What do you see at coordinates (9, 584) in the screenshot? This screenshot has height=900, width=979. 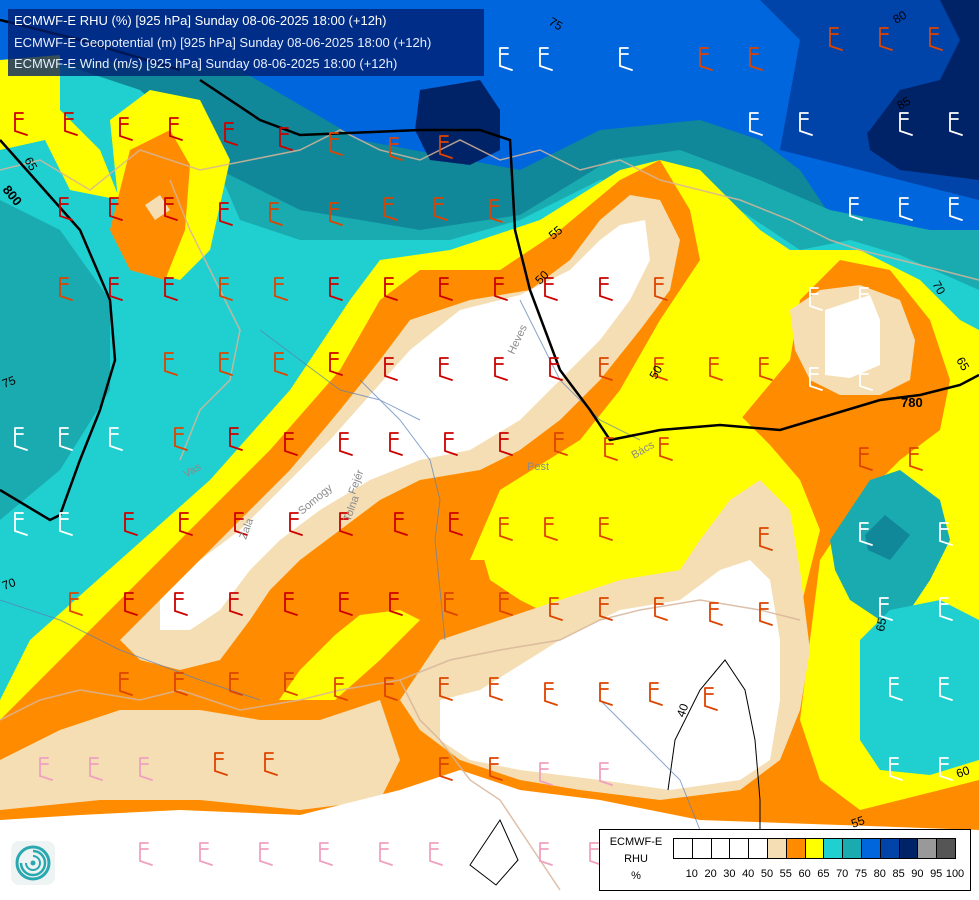 I see `contour-label: 70` at bounding box center [9, 584].